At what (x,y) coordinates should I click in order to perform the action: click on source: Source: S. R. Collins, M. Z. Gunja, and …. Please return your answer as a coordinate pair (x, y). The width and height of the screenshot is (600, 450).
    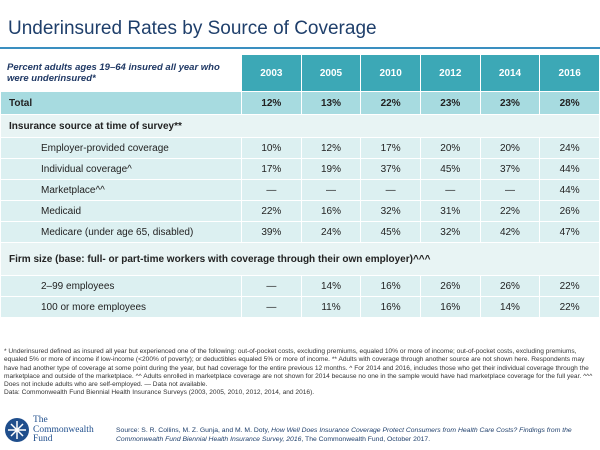
    Looking at the image, I should click on (356, 435).